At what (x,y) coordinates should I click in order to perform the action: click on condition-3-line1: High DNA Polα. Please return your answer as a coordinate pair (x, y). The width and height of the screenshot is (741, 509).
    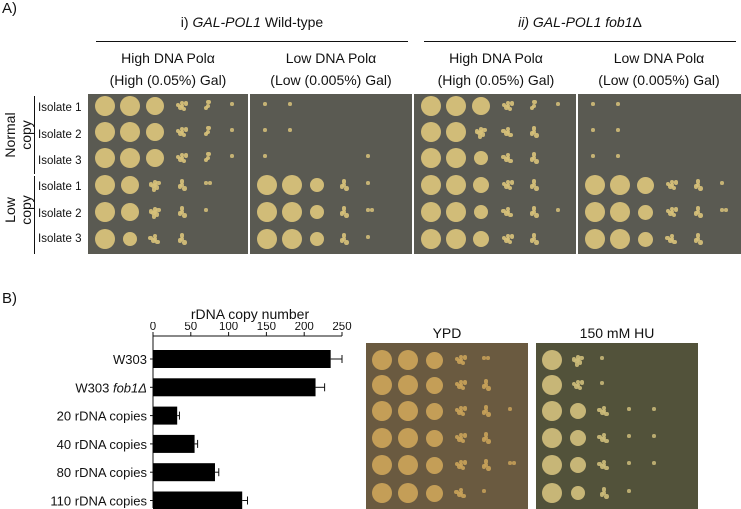
    Looking at the image, I should click on (496, 58).